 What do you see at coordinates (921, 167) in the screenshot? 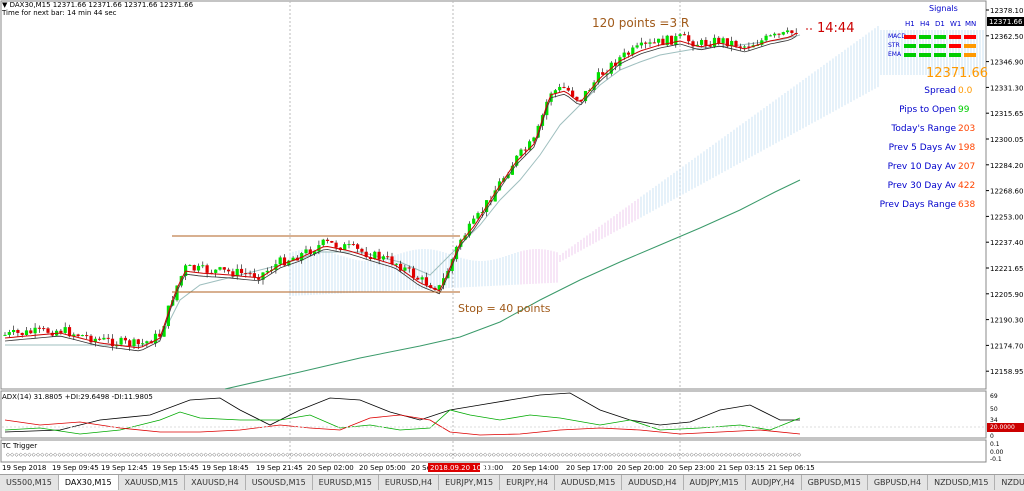
I see `stat-label: Prev 10 Day Av` at bounding box center [921, 167].